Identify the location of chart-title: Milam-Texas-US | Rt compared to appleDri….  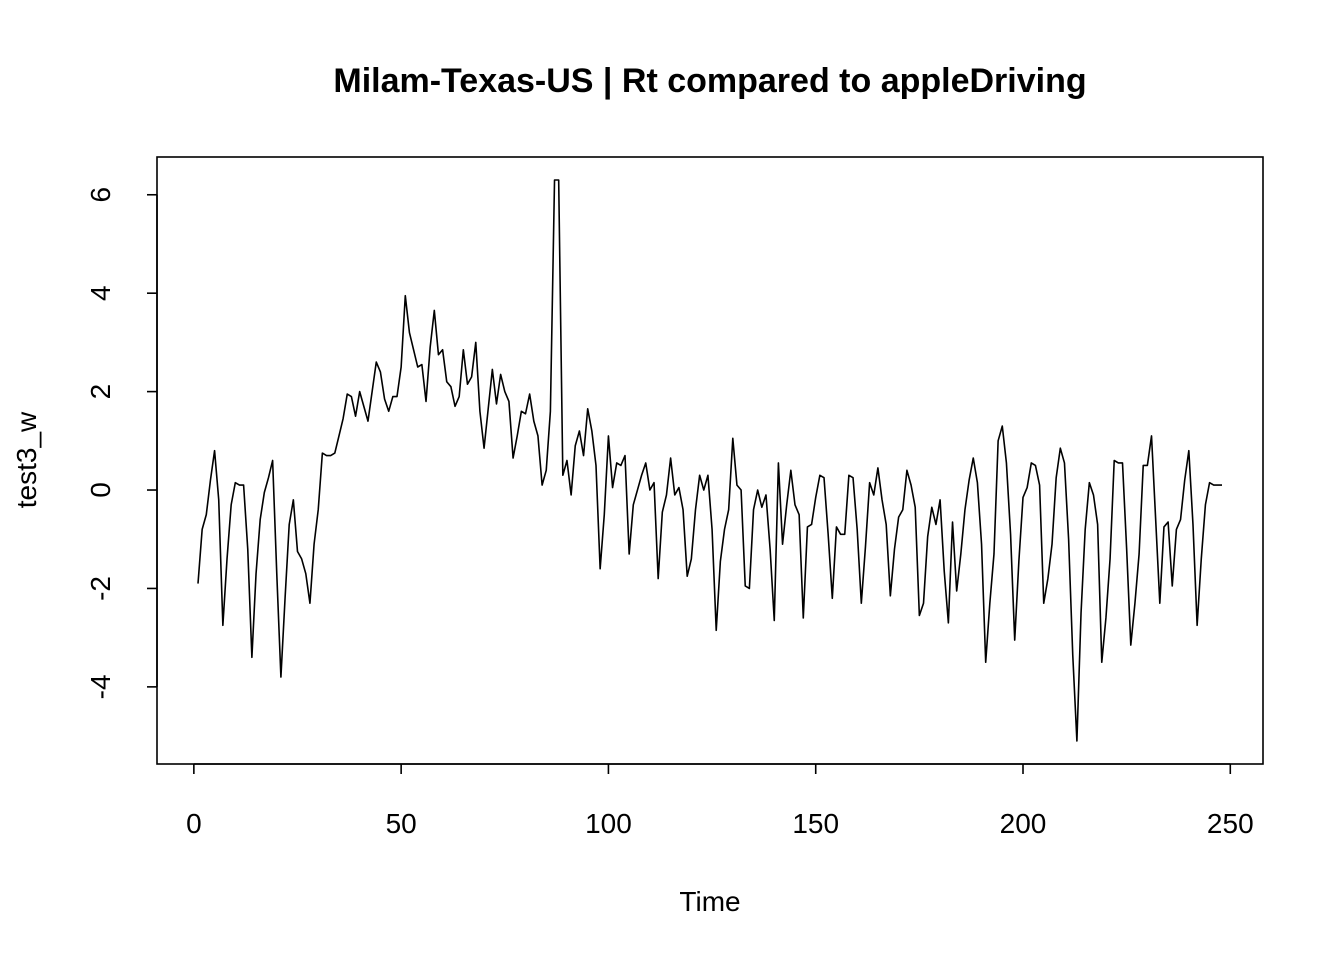
(709, 81).